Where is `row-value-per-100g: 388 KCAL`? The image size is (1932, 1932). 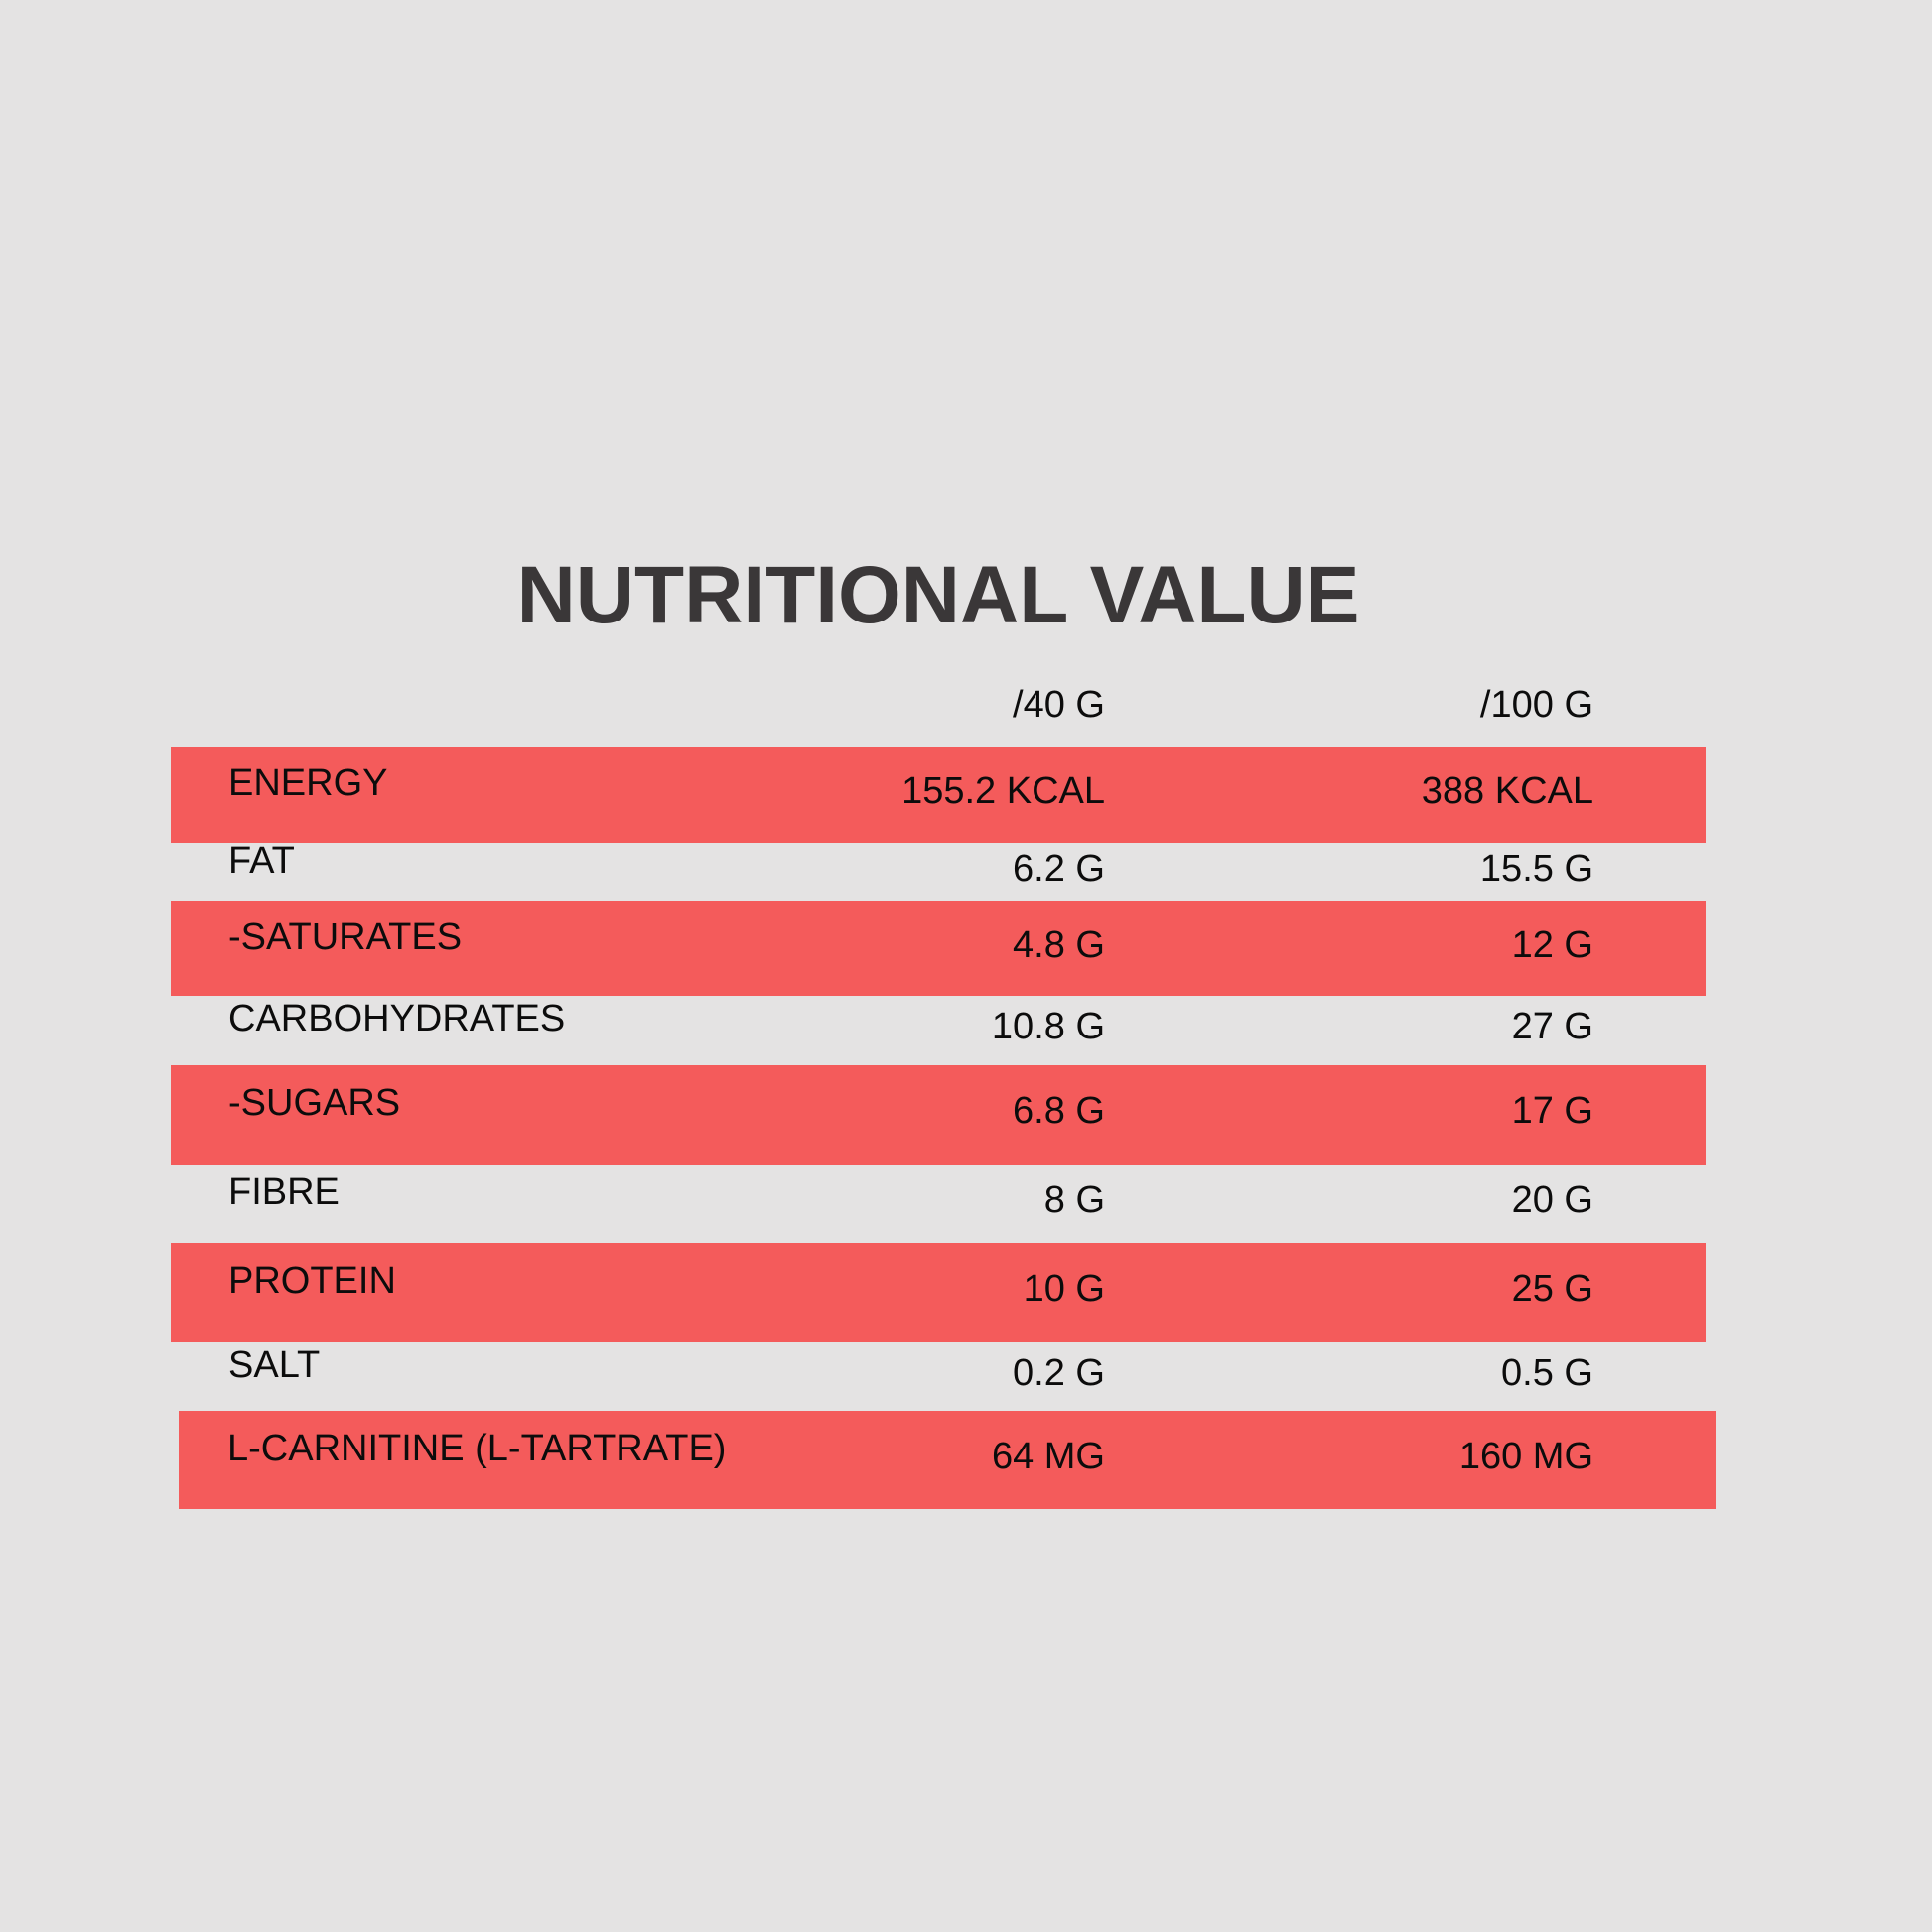 row-value-per-100g: 388 KCAL is located at coordinates (1507, 791).